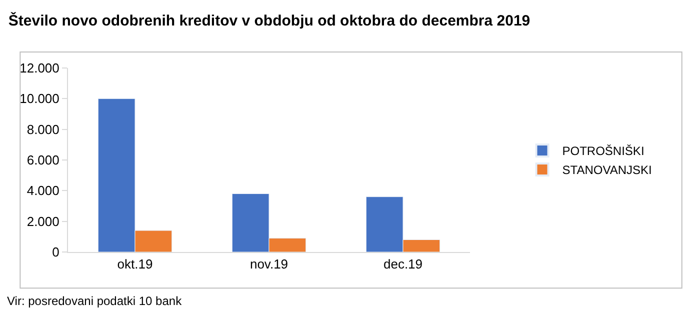 The image size is (700, 328). Describe the element at coordinates (40, 68) in the screenshot. I see `y-tick-label: 12.000` at that location.